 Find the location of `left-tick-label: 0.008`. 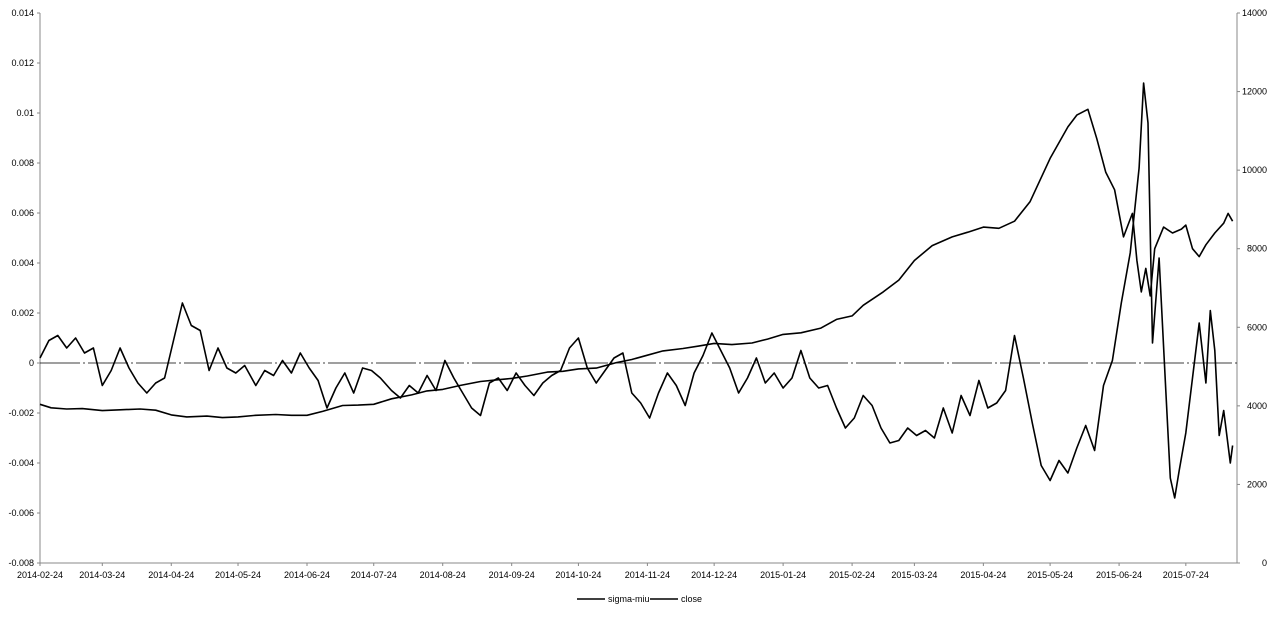

left-tick-label: 0.008 is located at coordinates (22, 163).